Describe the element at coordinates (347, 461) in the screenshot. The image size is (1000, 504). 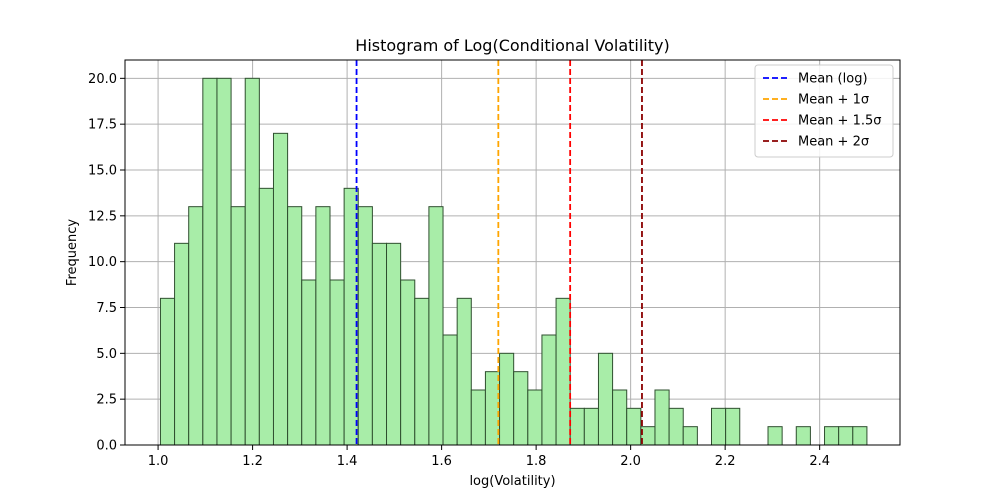
I see `x-tick-label: 1.4` at that location.